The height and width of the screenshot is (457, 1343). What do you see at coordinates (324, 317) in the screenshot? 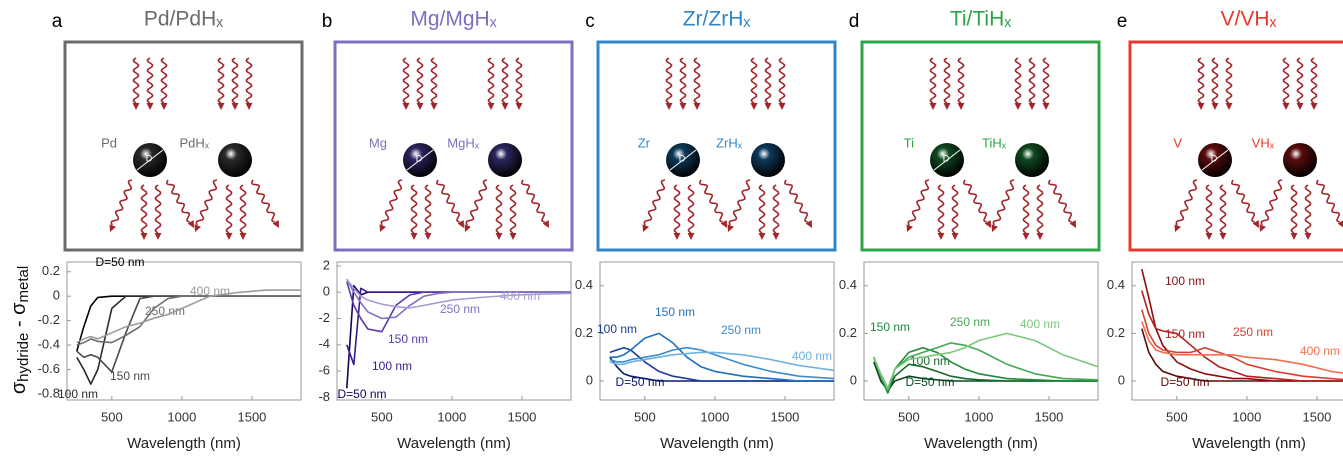
I see `y-tick-label: -2` at bounding box center [324, 317].